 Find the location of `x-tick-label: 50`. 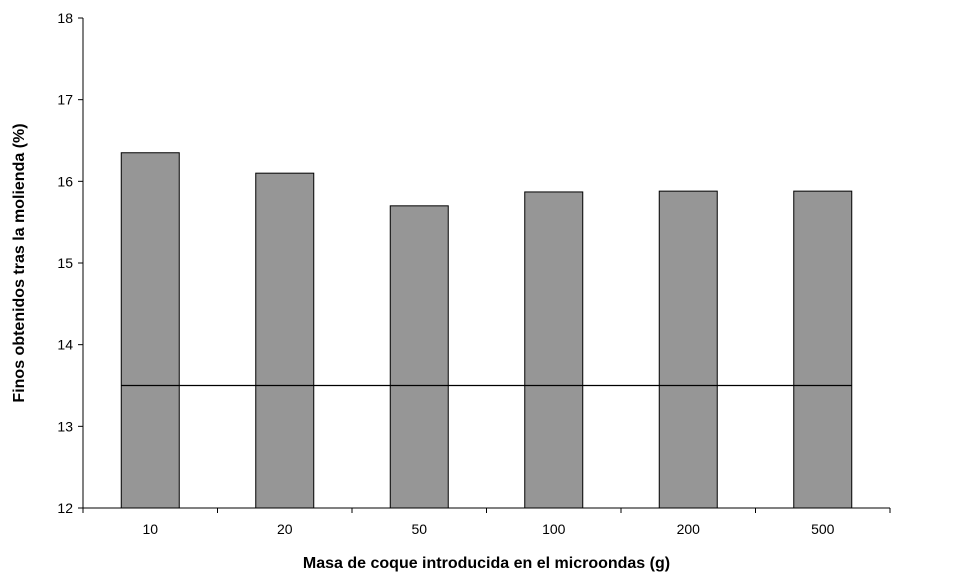

x-tick-label: 50 is located at coordinates (419, 529).